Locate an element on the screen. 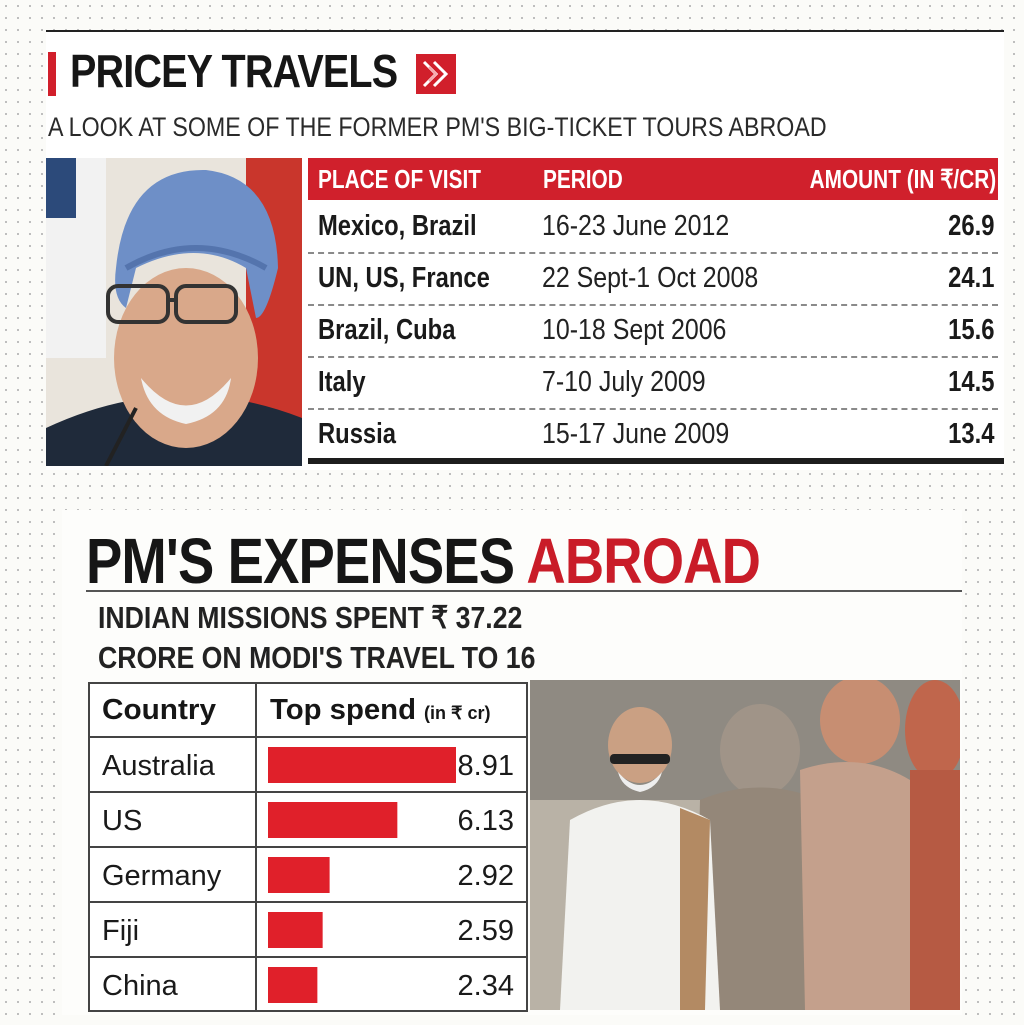 The height and width of the screenshot is (1025, 1024). header-unit: (in ₹ cr) is located at coordinates (457, 713).